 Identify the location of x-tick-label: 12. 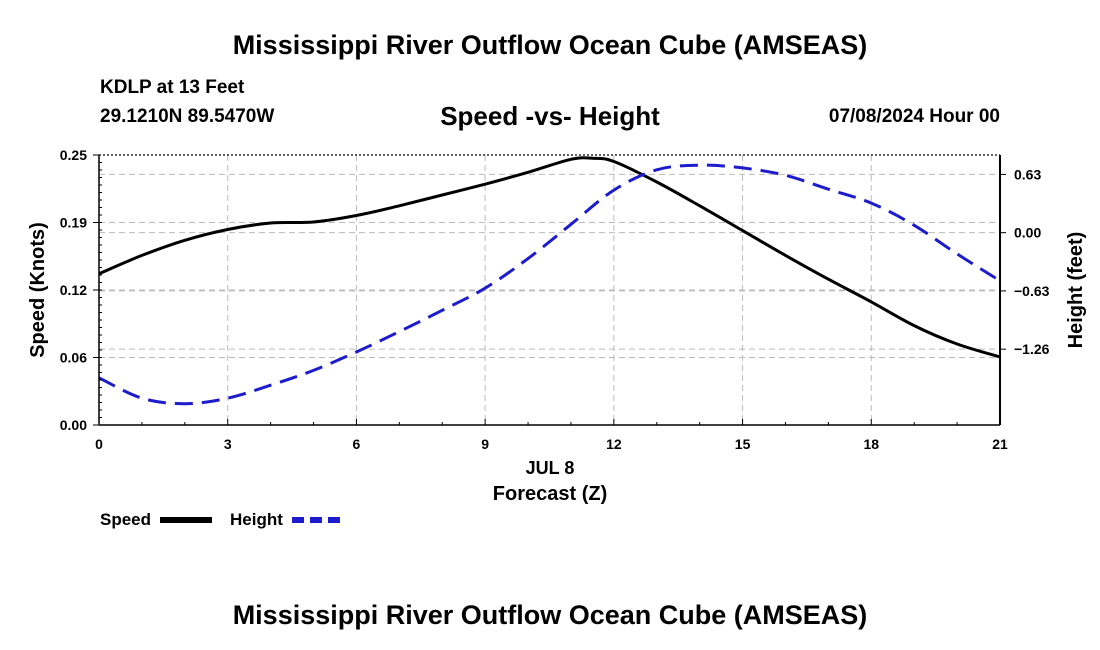
(614, 444).